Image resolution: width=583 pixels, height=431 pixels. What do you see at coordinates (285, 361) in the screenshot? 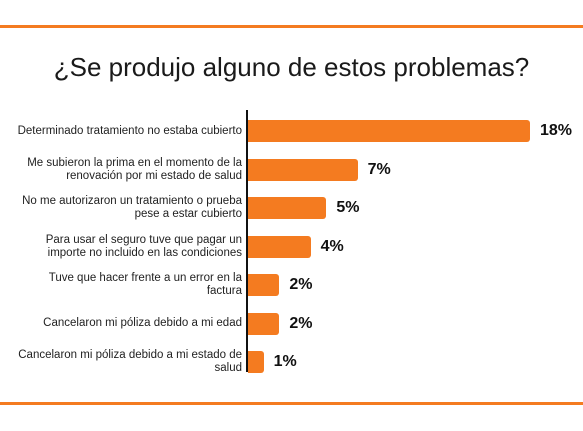
I see `value-label: 1%` at bounding box center [285, 361].